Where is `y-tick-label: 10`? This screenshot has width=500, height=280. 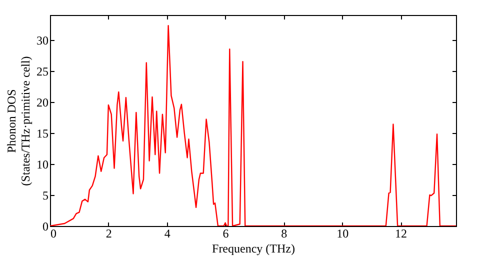
y-tick-label: 10 is located at coordinates (42, 164).